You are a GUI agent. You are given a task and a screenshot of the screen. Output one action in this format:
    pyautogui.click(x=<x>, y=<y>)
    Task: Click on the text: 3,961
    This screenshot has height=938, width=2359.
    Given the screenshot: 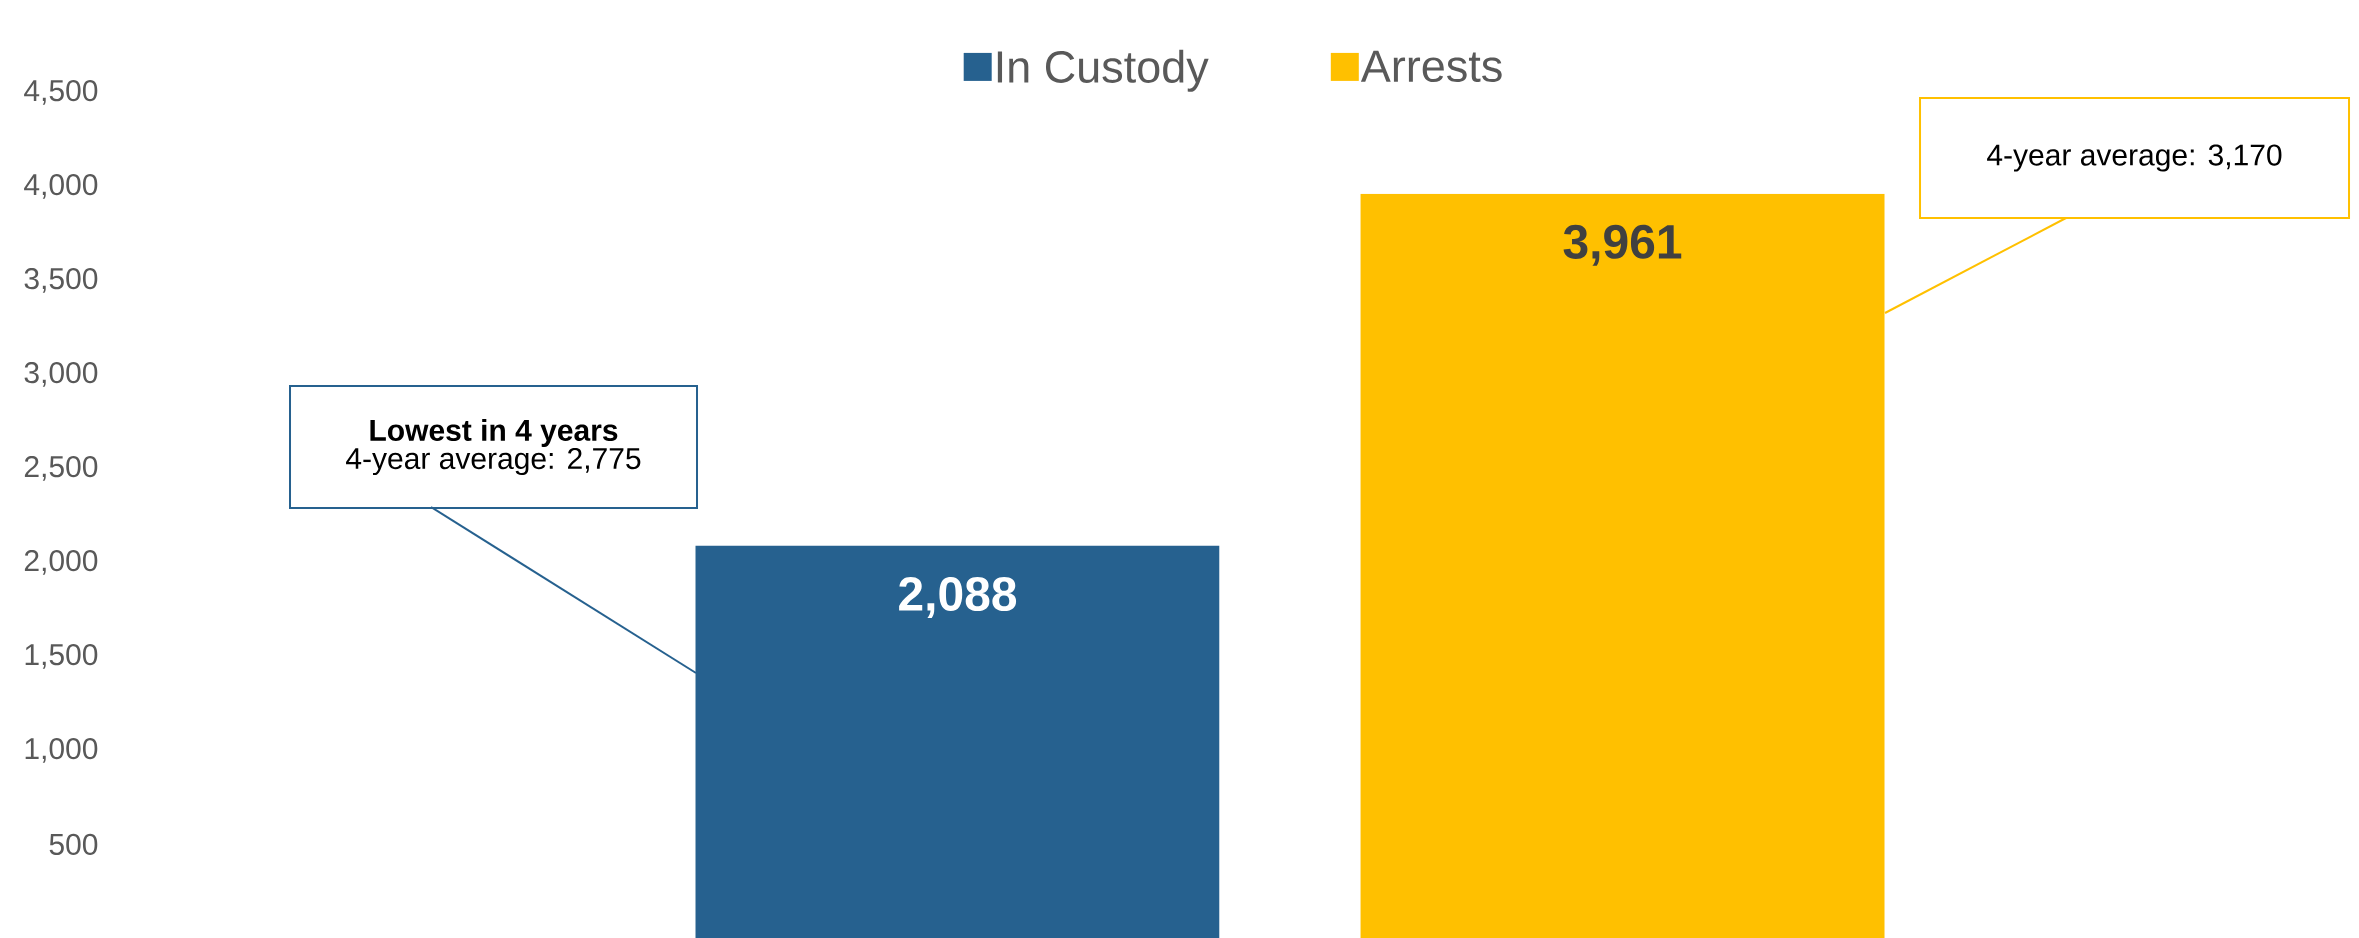 What is the action you would take?
    pyautogui.click(x=1622, y=245)
    